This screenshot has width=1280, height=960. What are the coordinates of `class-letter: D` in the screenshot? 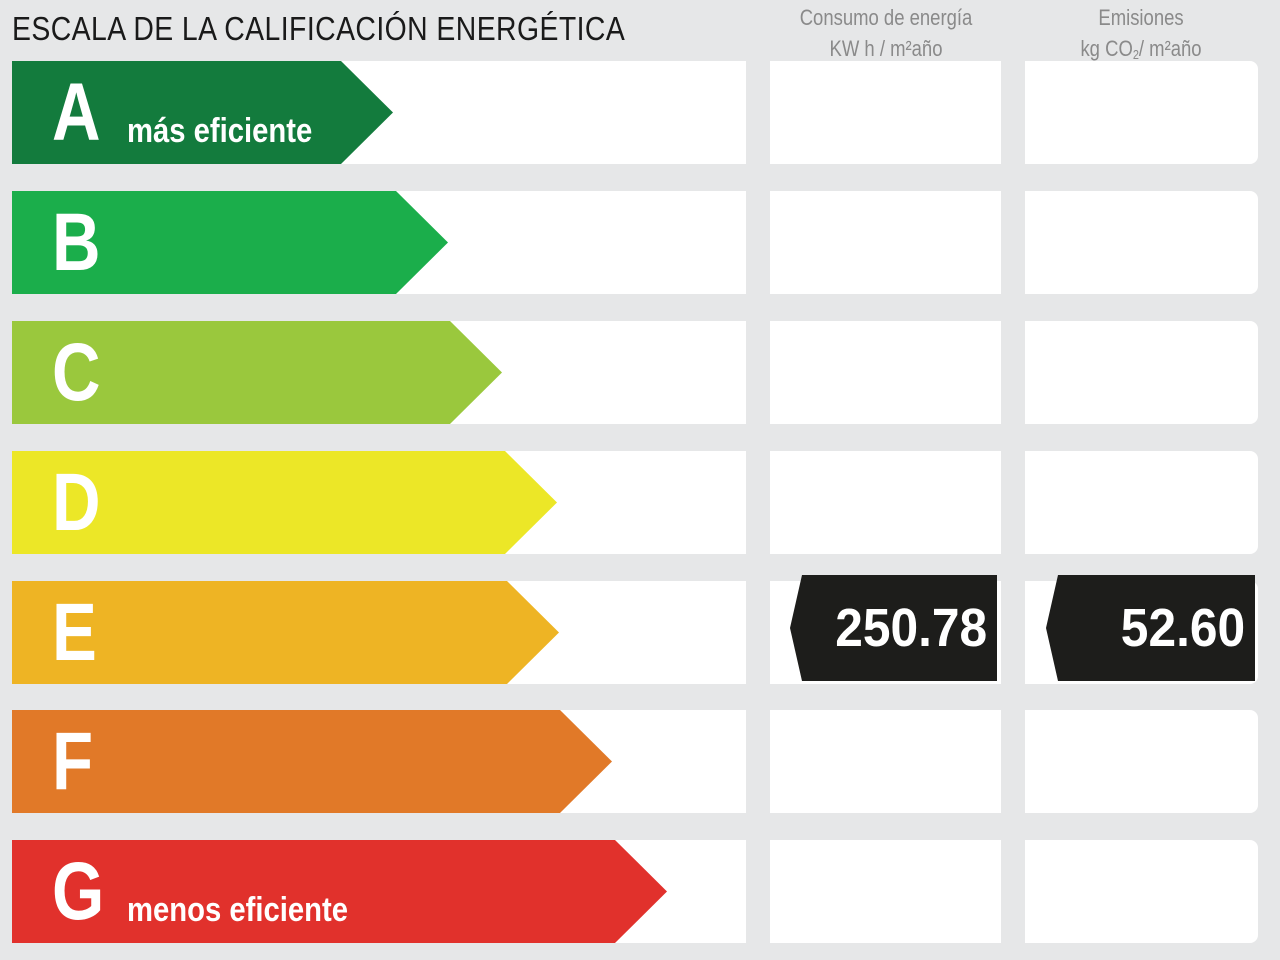 It's located at (76, 502).